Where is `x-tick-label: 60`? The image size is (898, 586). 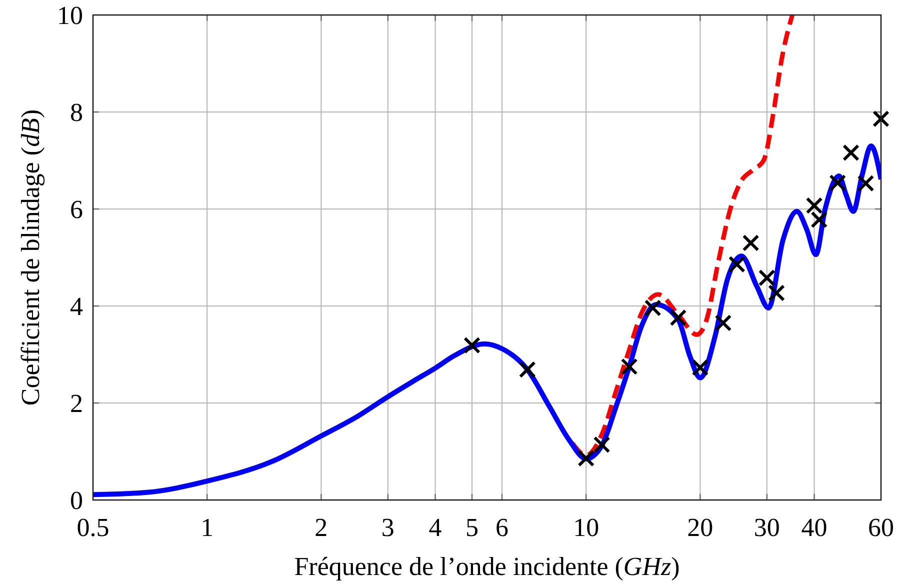
x-tick-label: 60 is located at coordinates (881, 527).